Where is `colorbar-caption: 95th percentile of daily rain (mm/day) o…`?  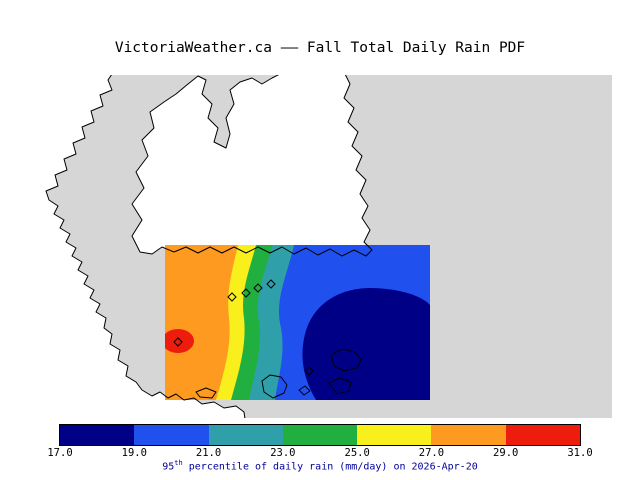 colorbar-caption: 95th percentile of daily rain (mm/day) o… is located at coordinates (320, 465).